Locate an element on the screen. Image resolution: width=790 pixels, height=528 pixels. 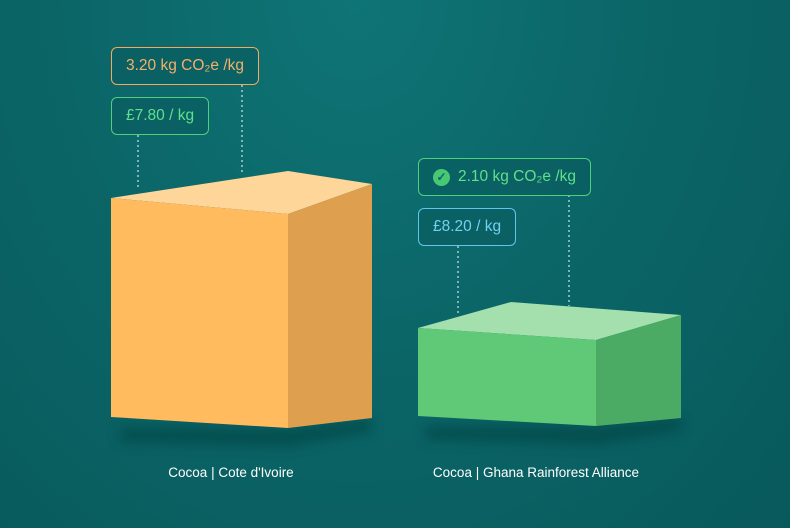
price-tag: £7.80 / kg is located at coordinates (160, 116).